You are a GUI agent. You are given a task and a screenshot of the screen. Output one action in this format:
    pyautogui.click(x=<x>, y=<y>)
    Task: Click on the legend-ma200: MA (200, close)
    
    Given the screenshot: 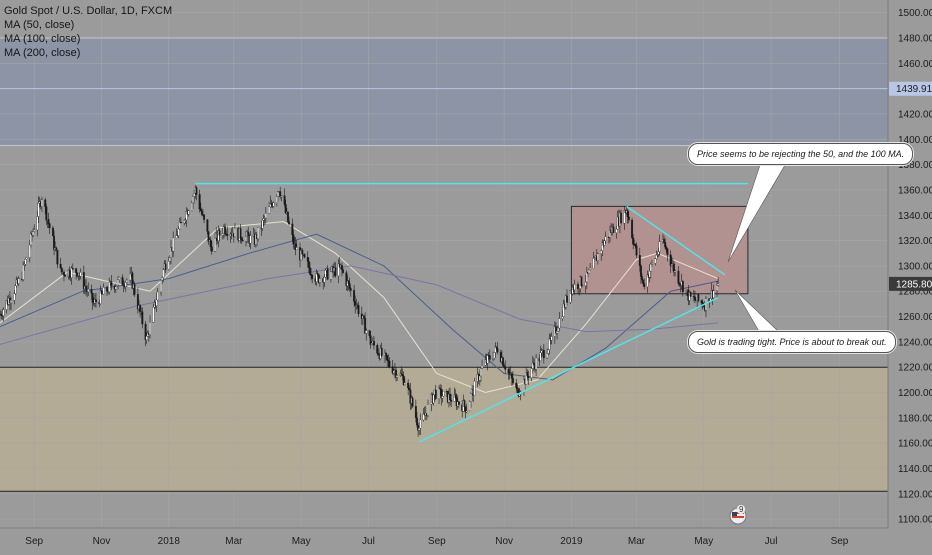 What is the action you would take?
    pyautogui.click(x=42, y=53)
    